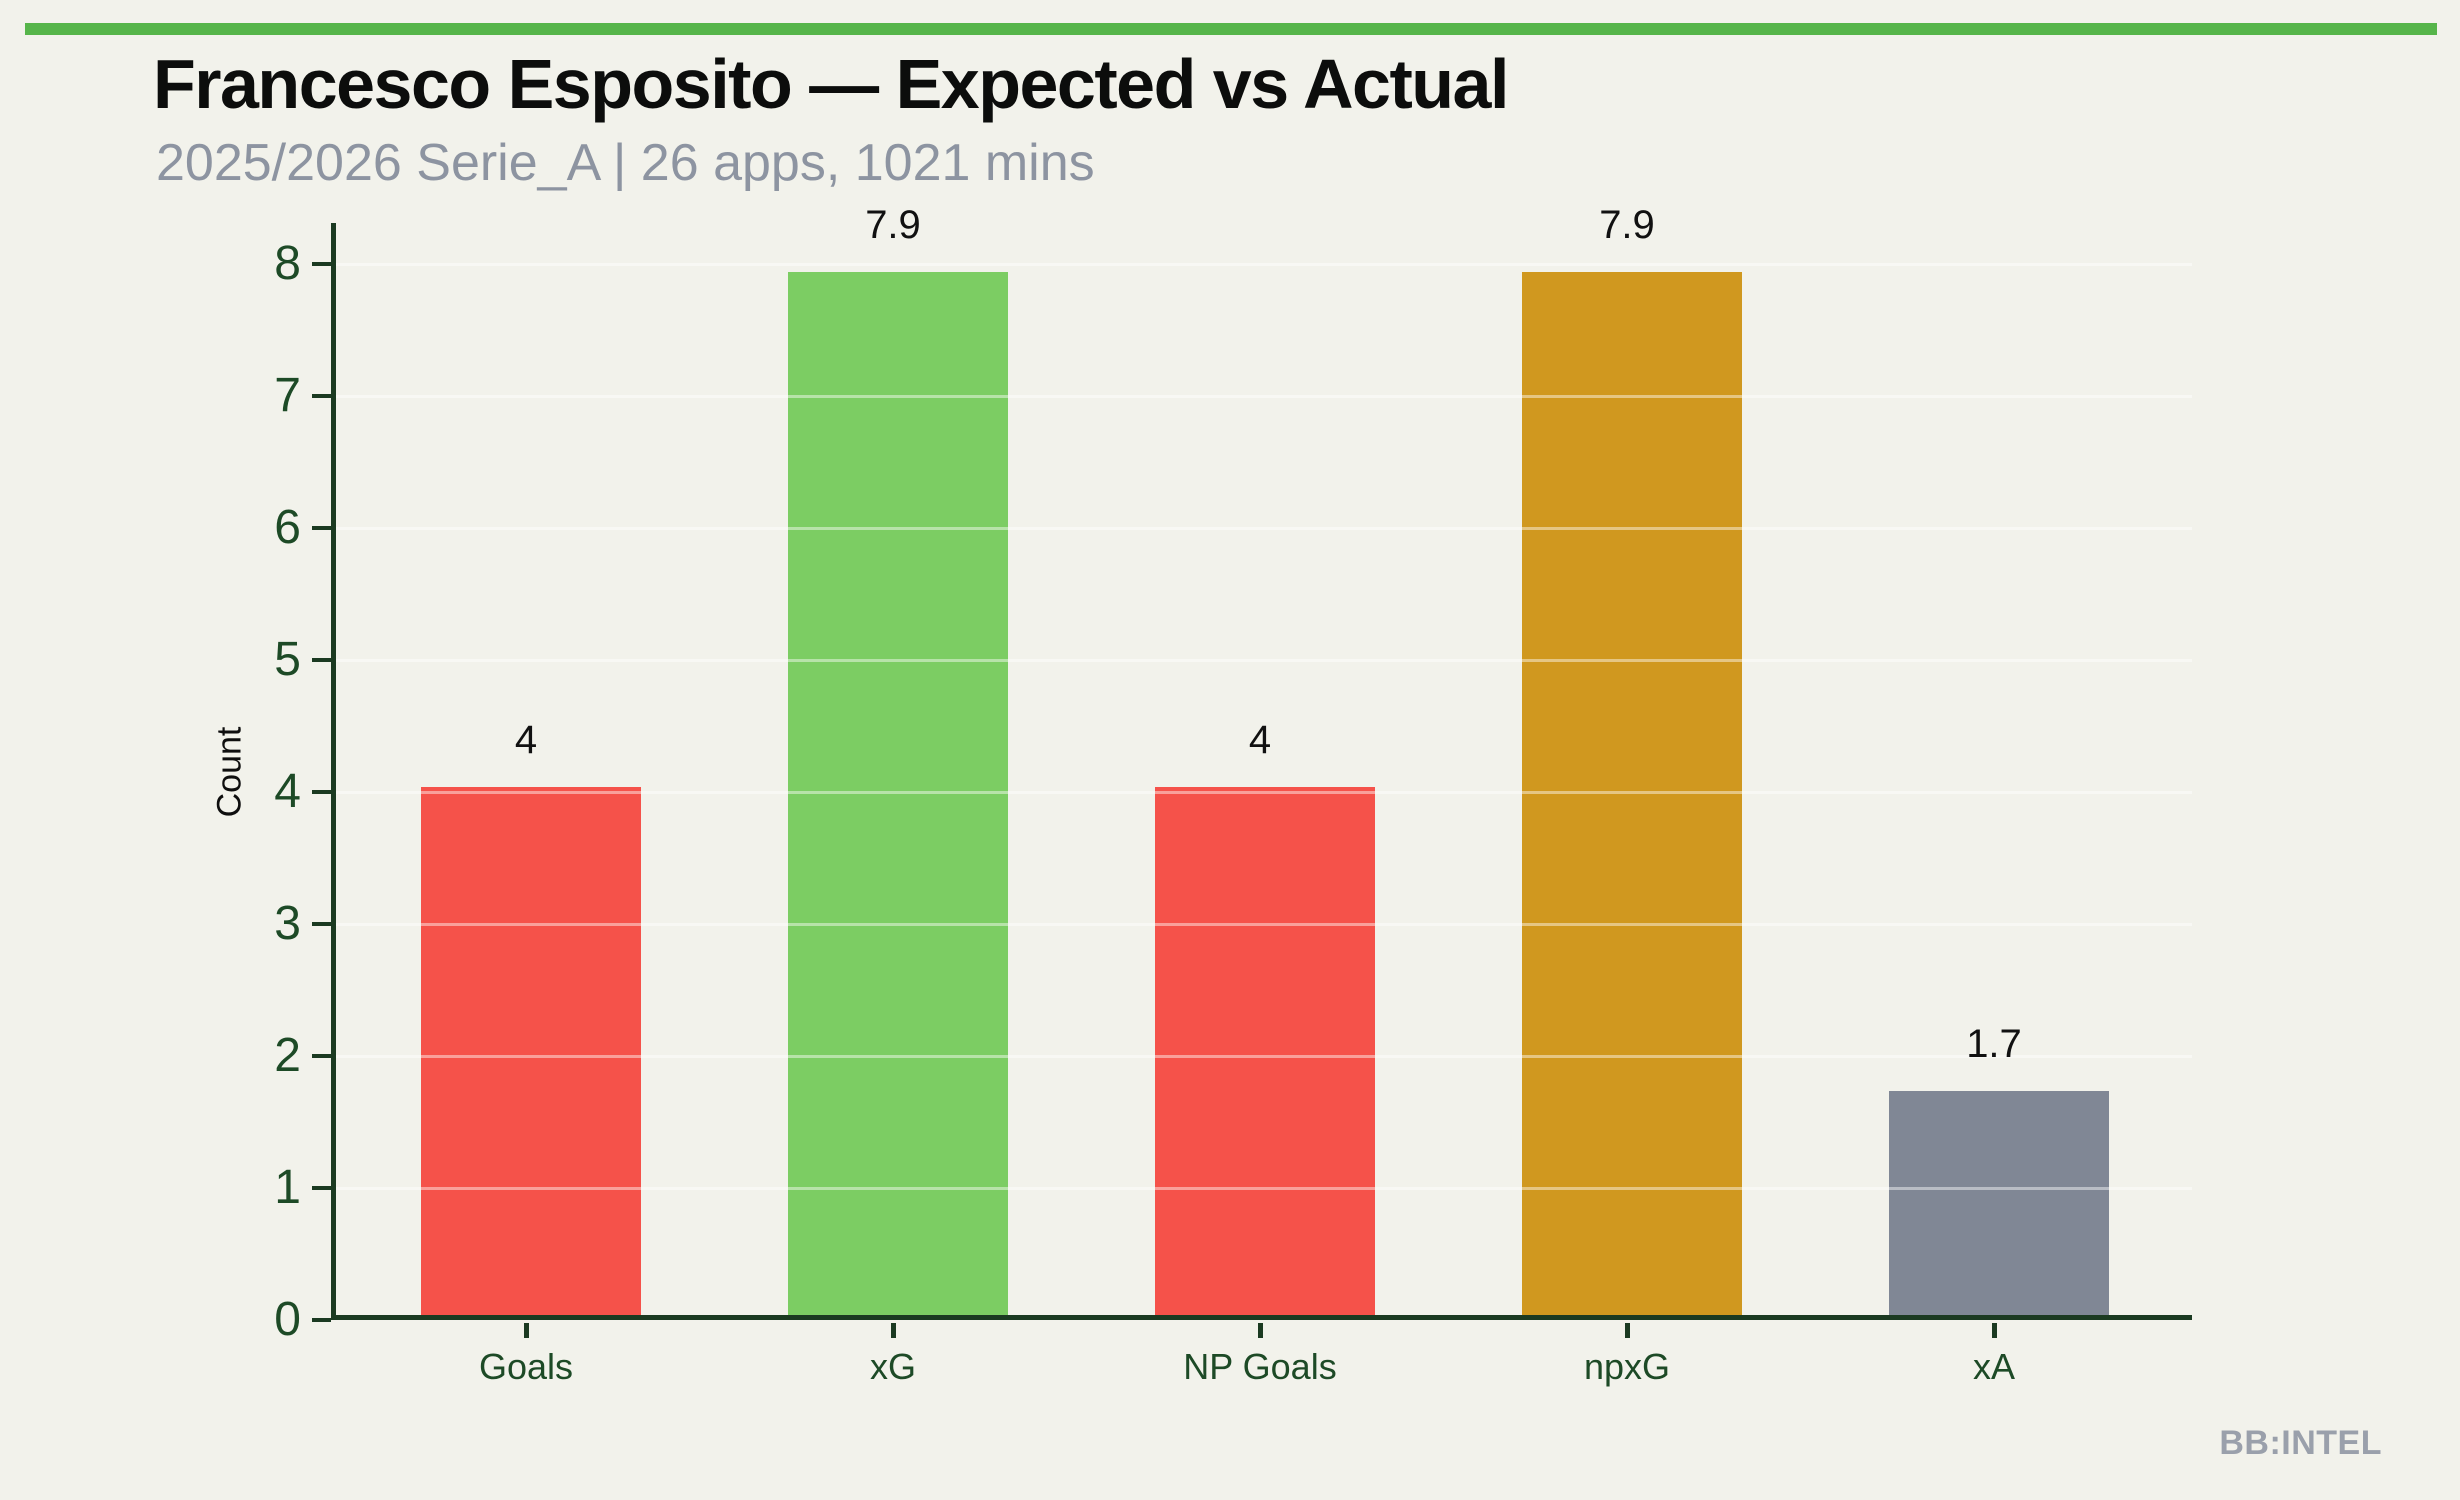  Describe the element at coordinates (287, 1055) in the screenshot. I see `y-tick-label: 2` at that location.